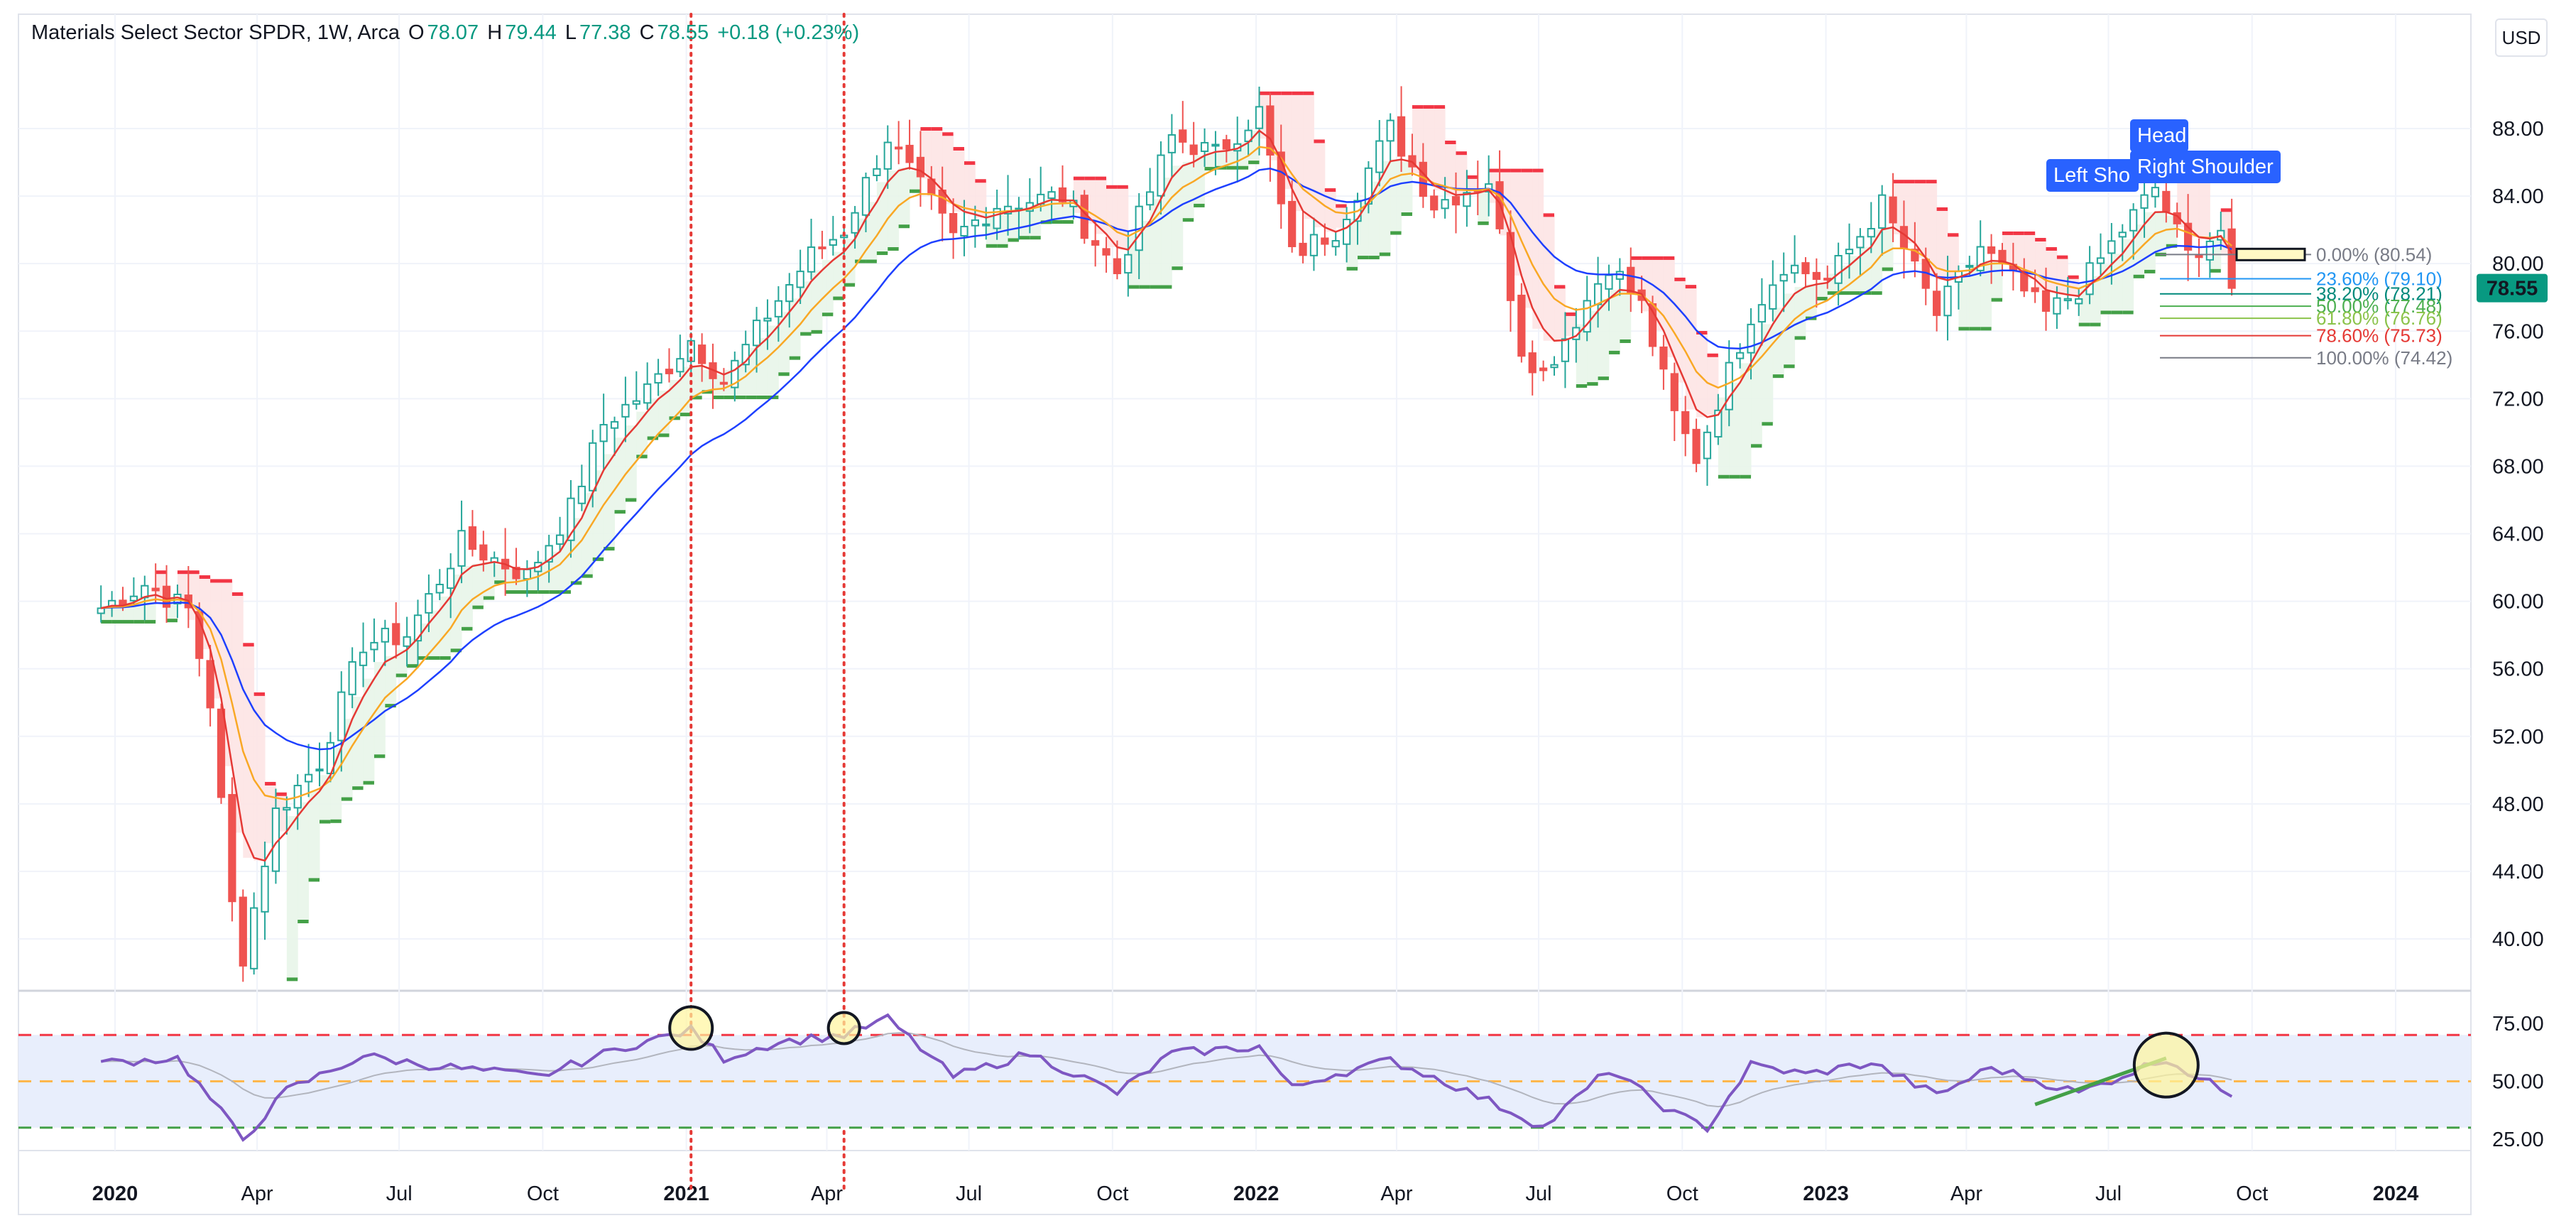  I want to click on price-tick-label: 56.00, so click(2518, 669).